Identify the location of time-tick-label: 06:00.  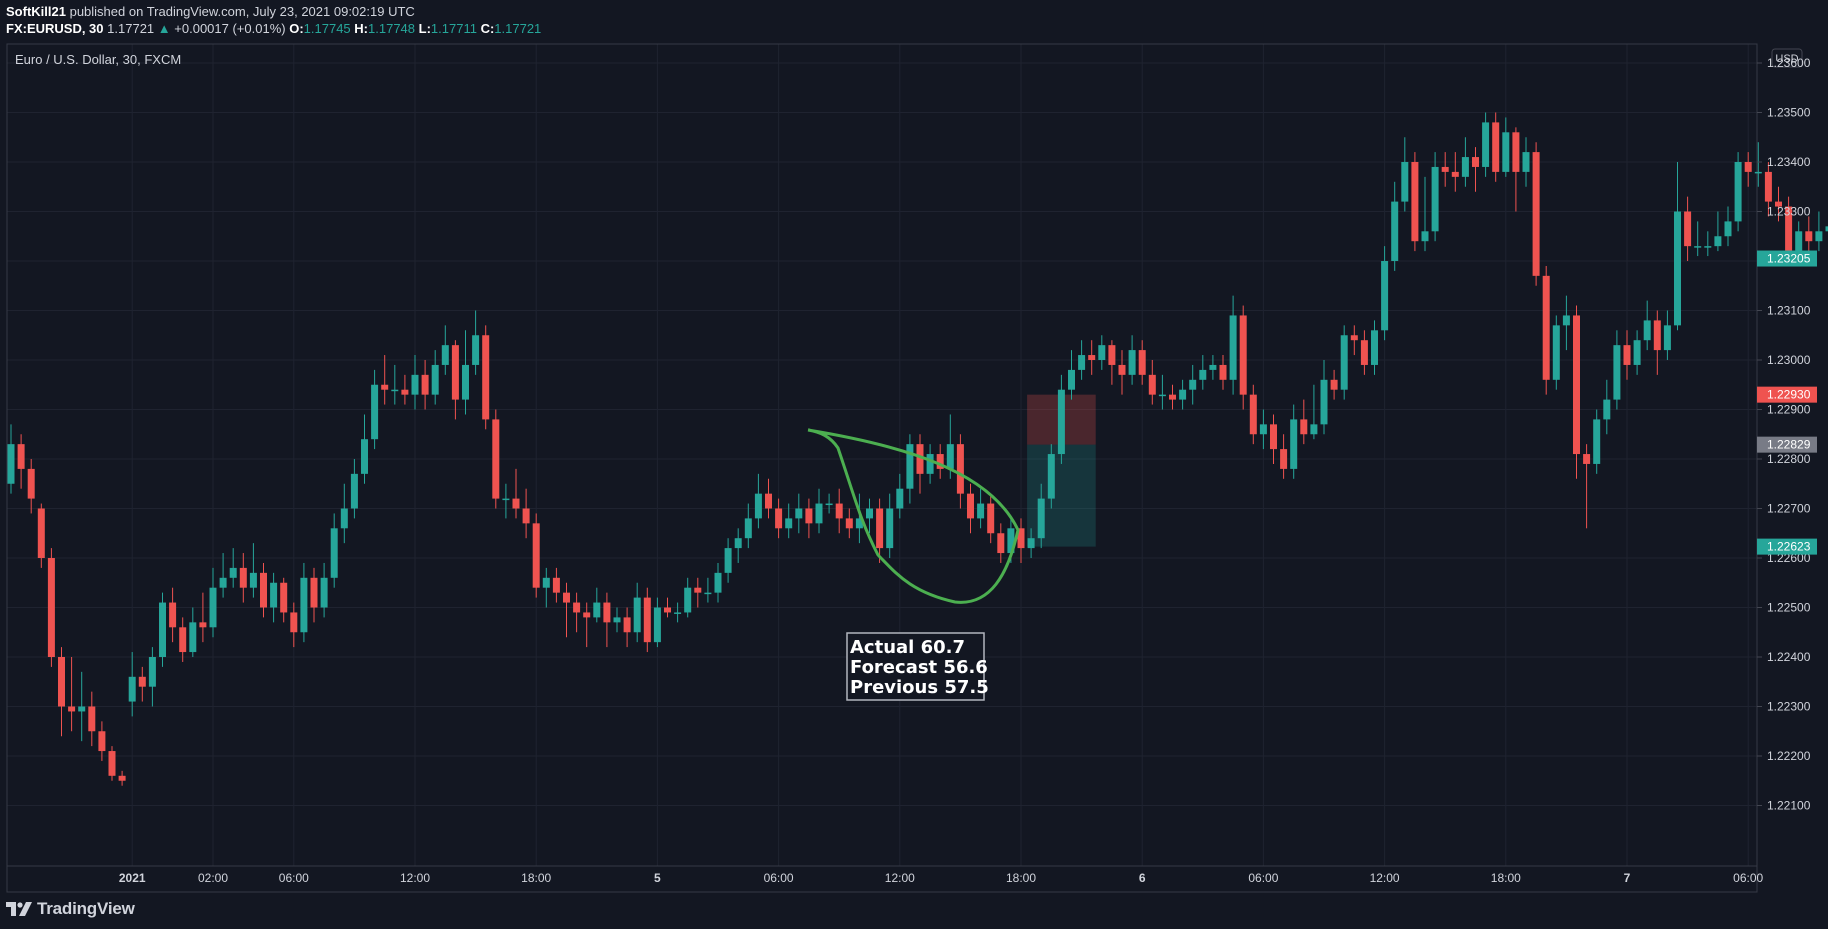
(1263, 878).